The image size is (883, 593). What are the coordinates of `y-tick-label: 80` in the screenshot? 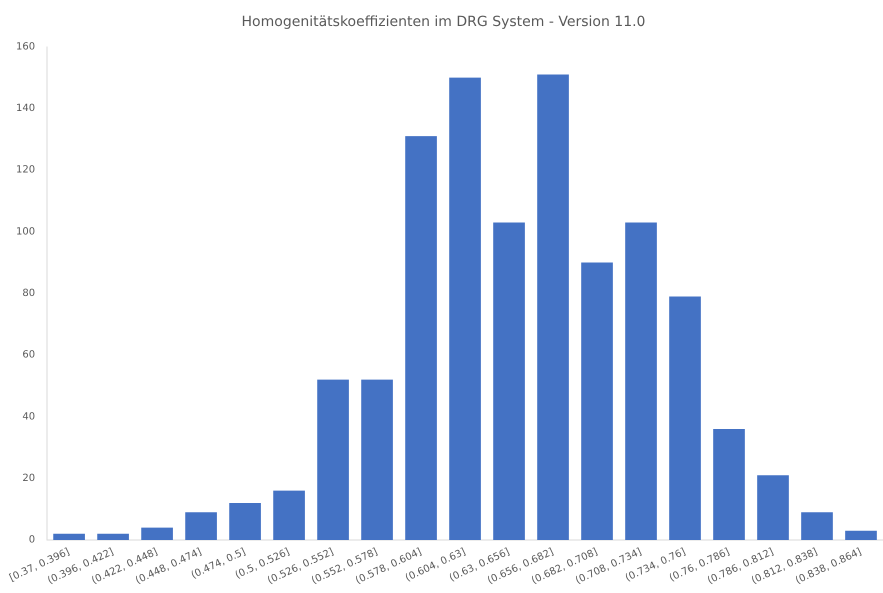 It's located at (29, 293).